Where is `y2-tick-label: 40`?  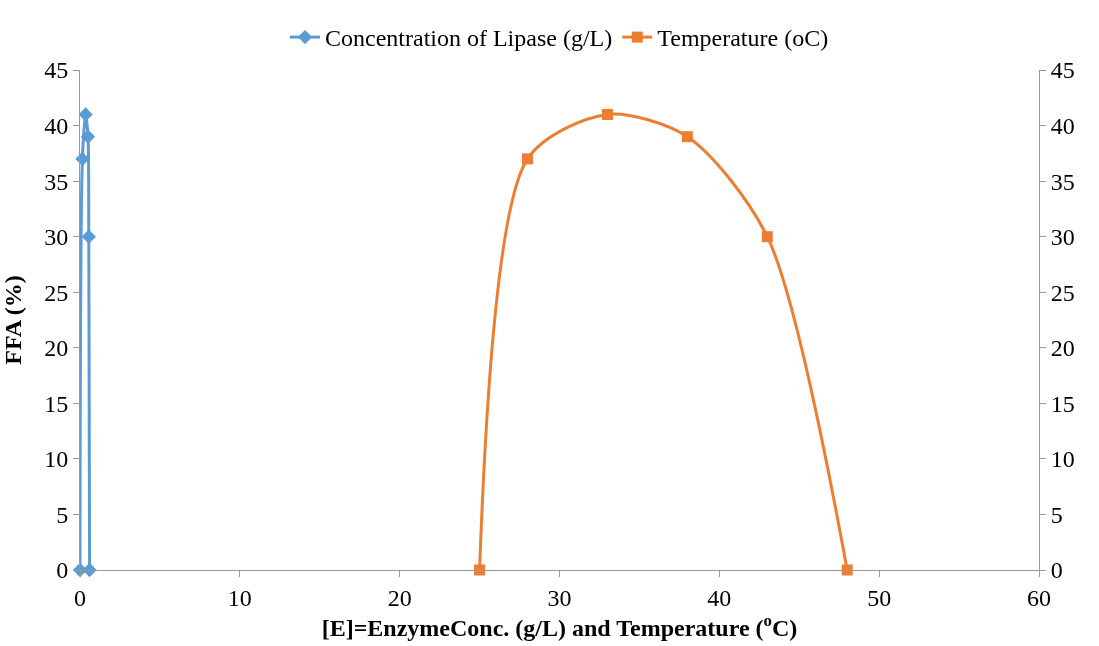 y2-tick-label: 40 is located at coordinates (1062, 125).